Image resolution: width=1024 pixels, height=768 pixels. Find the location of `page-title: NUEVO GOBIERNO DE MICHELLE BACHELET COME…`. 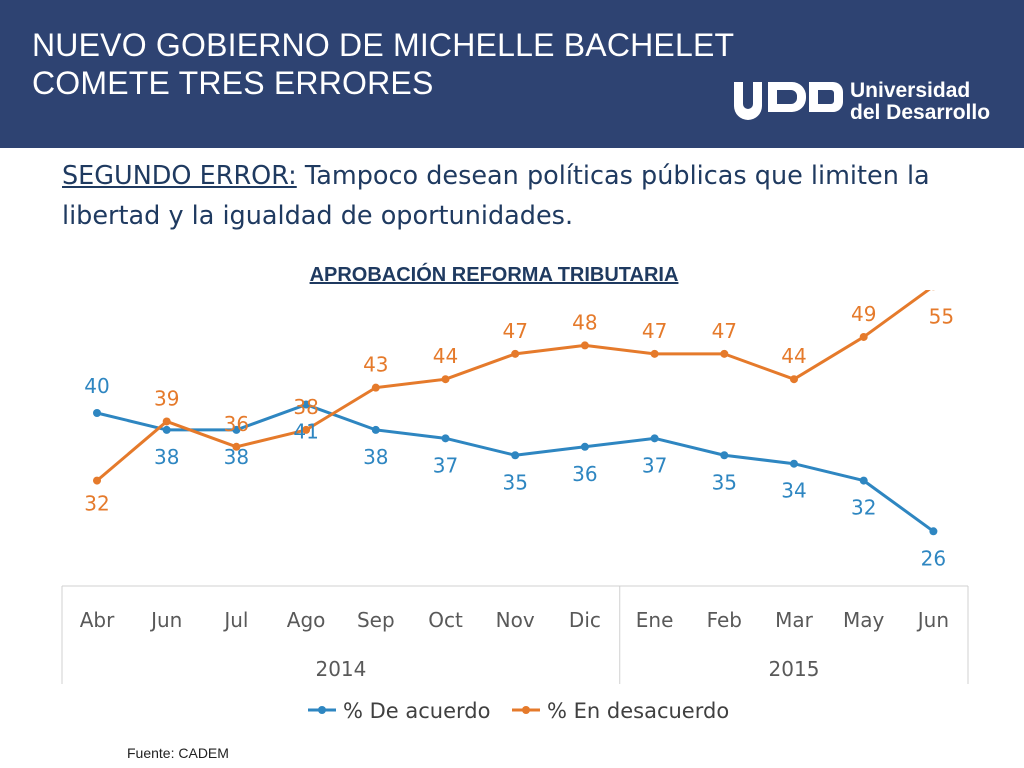

page-title: NUEVO GOBIERNO DE MICHELLE BACHELET COME… is located at coordinates (383, 64).